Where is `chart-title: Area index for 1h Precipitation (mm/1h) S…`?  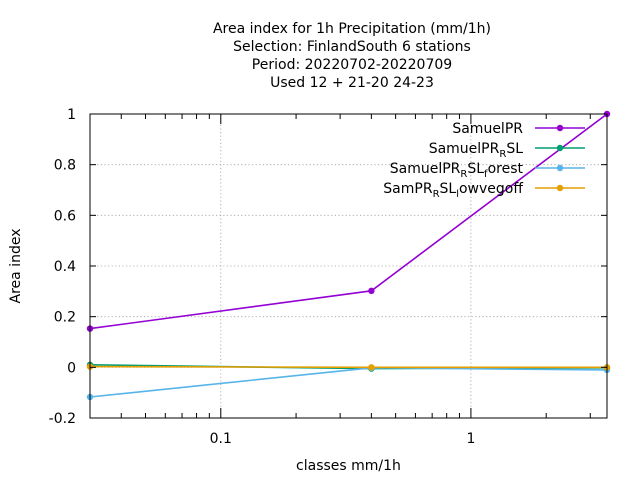 chart-title: Area index for 1h Precipitation (mm/1h) S… is located at coordinates (352, 56).